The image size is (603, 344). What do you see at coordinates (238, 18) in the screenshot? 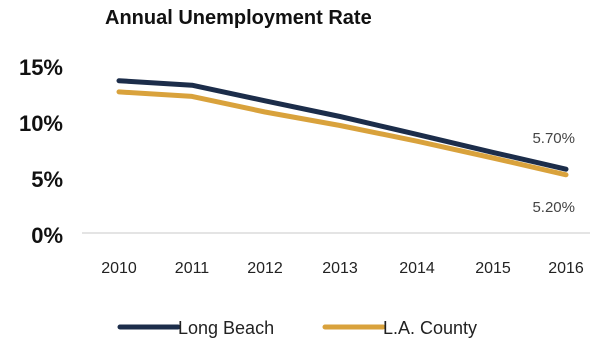
I see `chart-title: Annual Unemployment Rate` at bounding box center [238, 18].